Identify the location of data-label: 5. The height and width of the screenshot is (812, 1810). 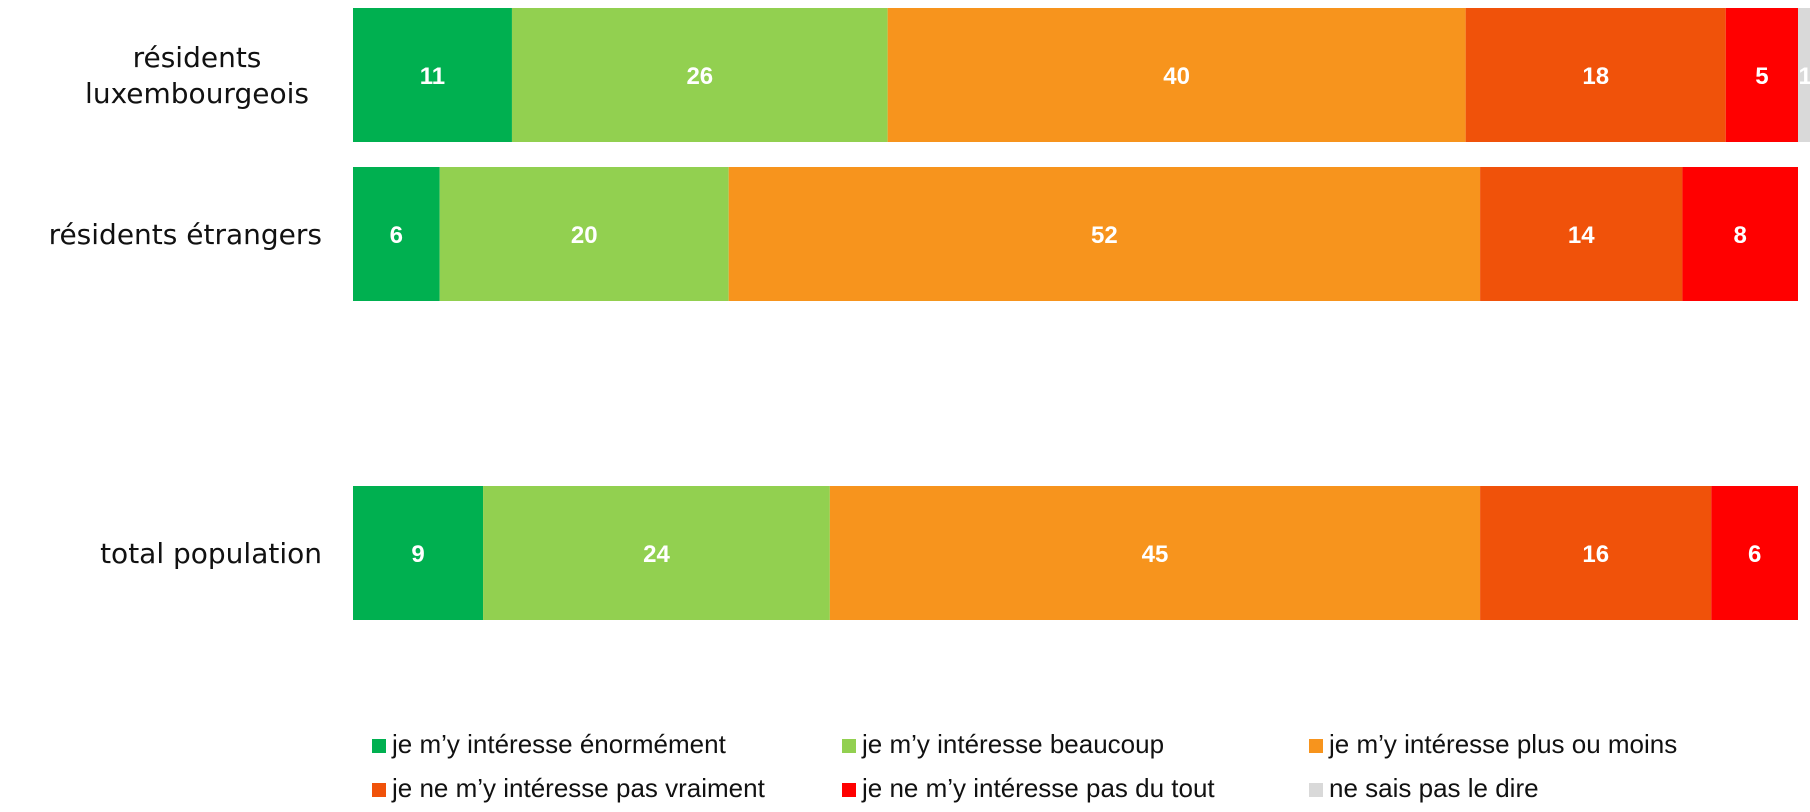
(1761, 76).